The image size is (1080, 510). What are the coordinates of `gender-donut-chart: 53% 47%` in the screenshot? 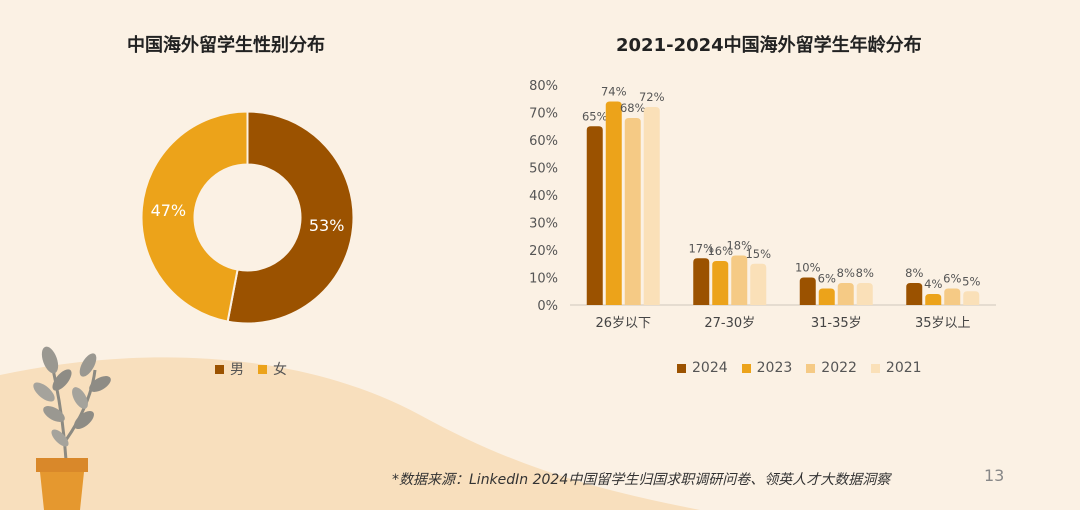 It's located at (247, 217).